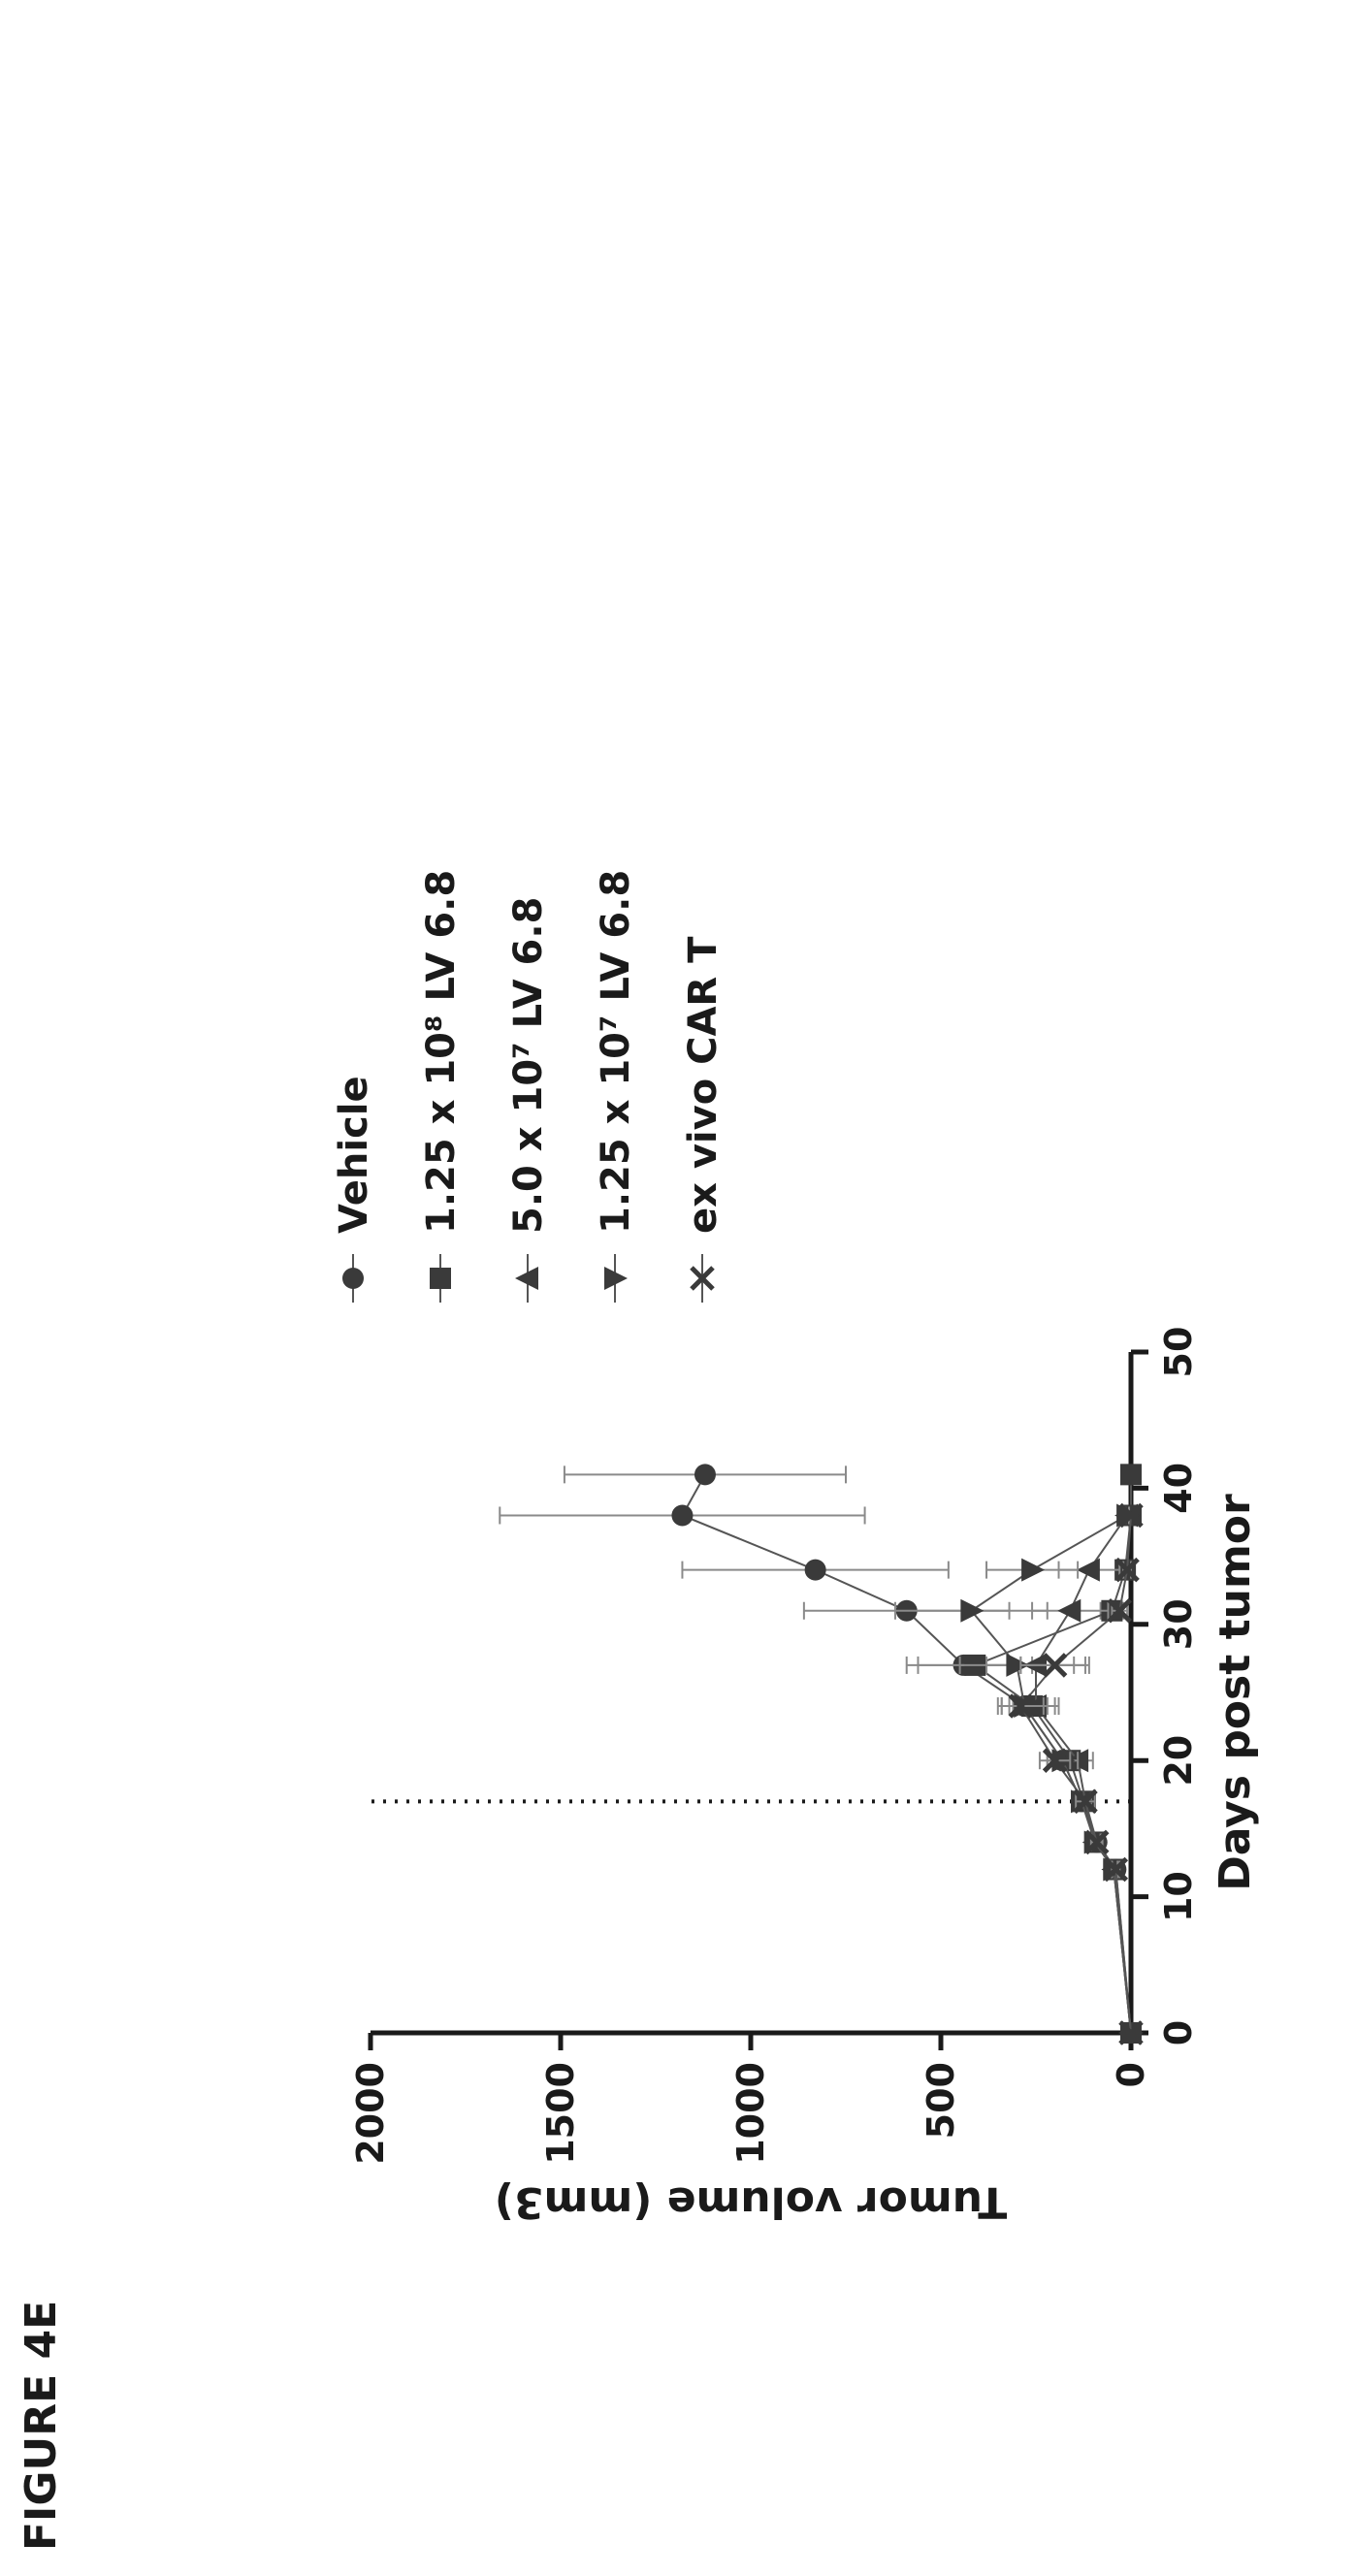 The image size is (1356, 2576). I want to click on x-tick-label: 10, so click(1178, 1896).